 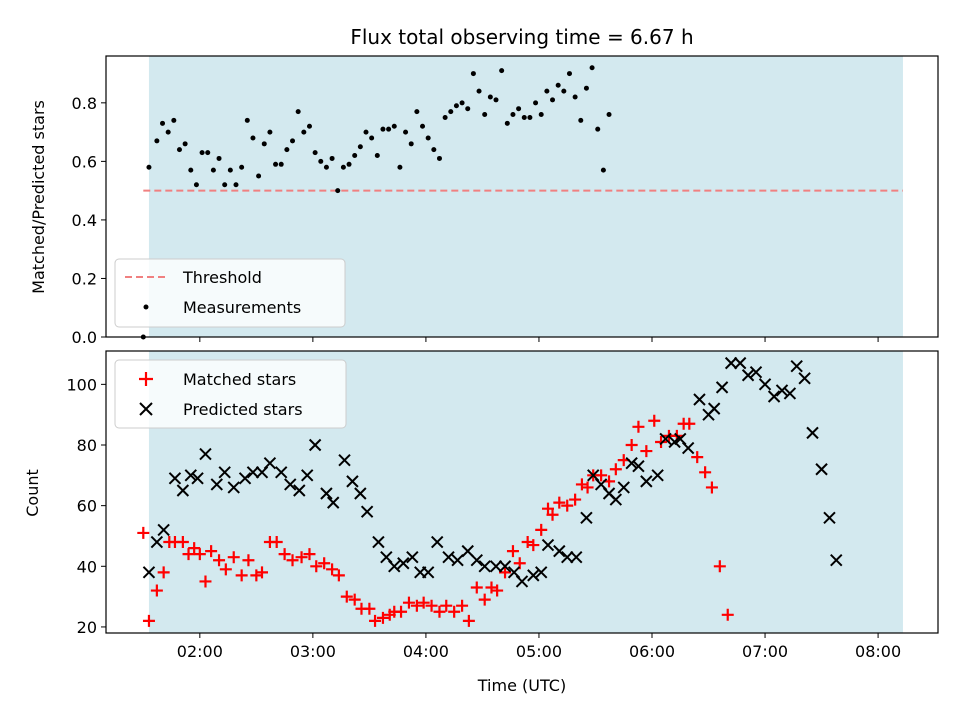 I want to click on bottom-ytick-label: 80, so click(x=87, y=445).